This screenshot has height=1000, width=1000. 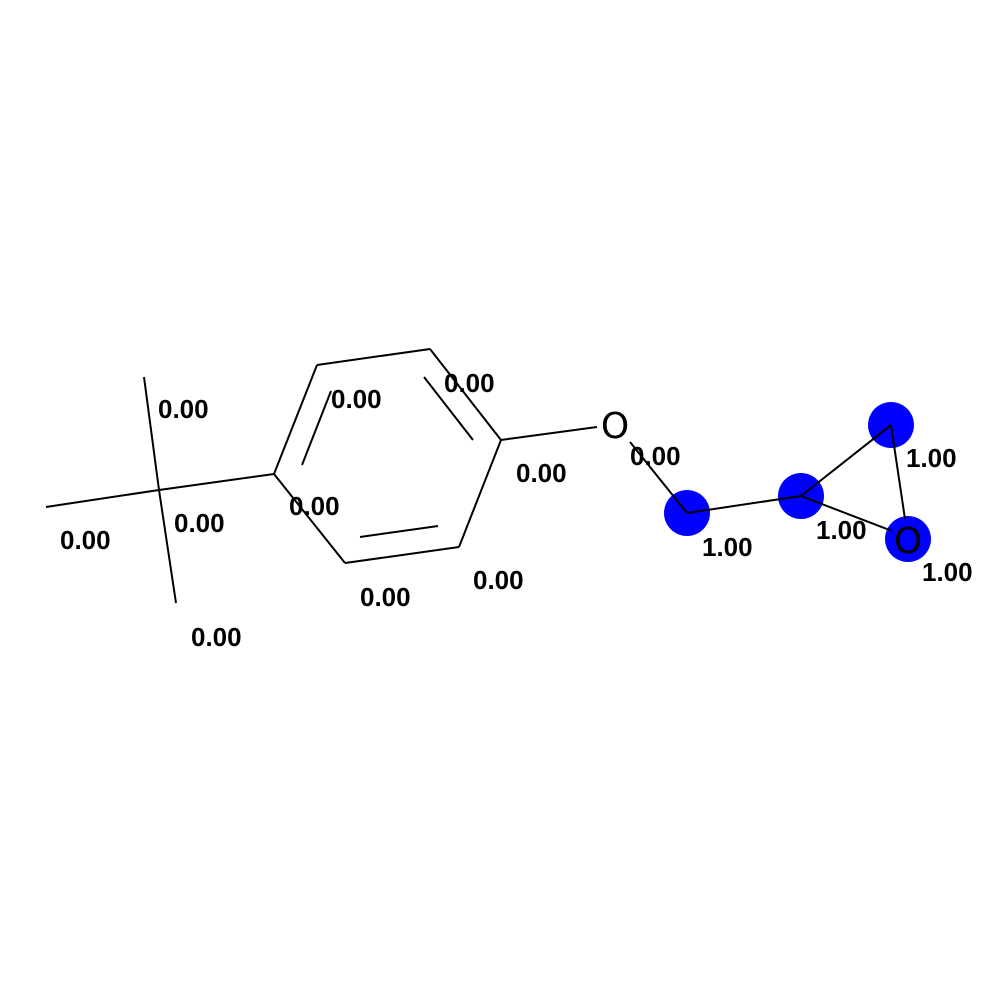 I want to click on bond-ether-ch2, so click(x=658, y=477).